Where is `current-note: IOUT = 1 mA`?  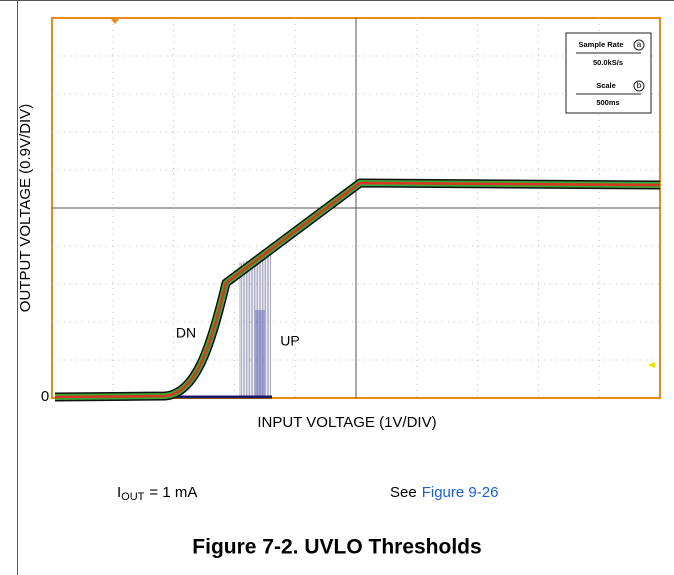
current-note: IOUT = 1 mA is located at coordinates (157, 493).